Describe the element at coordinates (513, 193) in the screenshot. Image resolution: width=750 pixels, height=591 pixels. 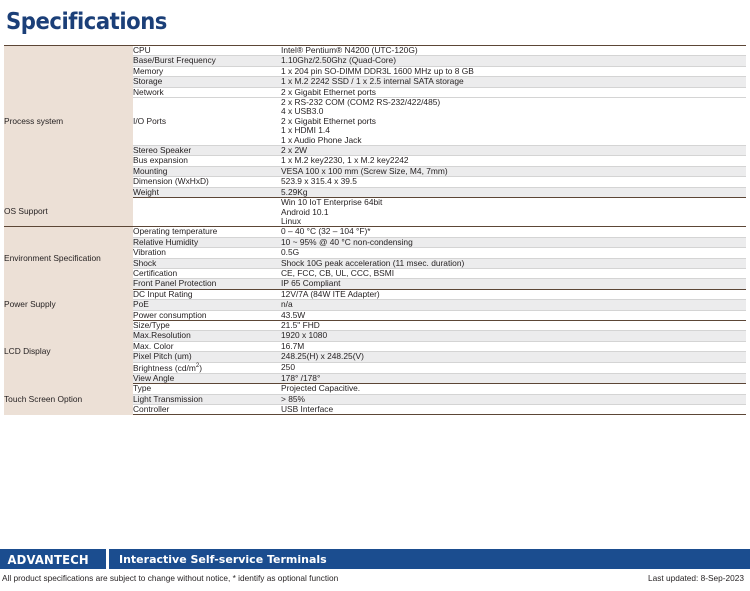
I see `spec-item-value: 5.29Kg` at that location.